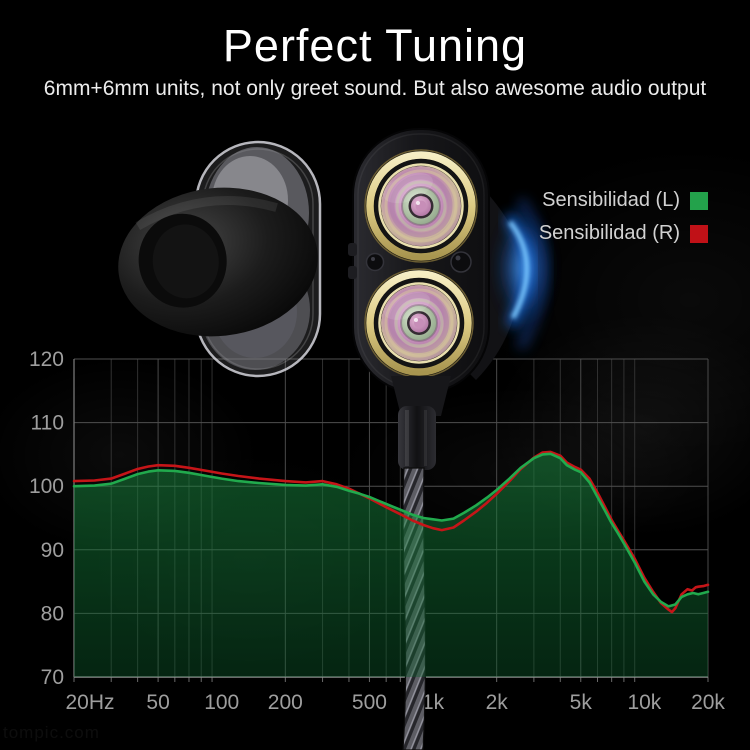 This screenshot has height=750, width=750. What do you see at coordinates (699, 233) in the screenshot?
I see `legend-swatch-right` at bounding box center [699, 233].